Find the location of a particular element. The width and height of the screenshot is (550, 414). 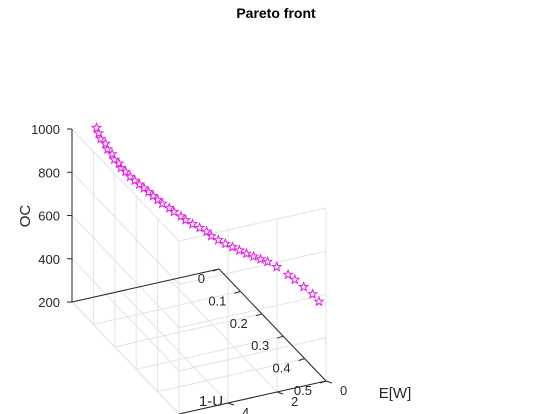

z-tick-label: 600 is located at coordinates (49, 216).